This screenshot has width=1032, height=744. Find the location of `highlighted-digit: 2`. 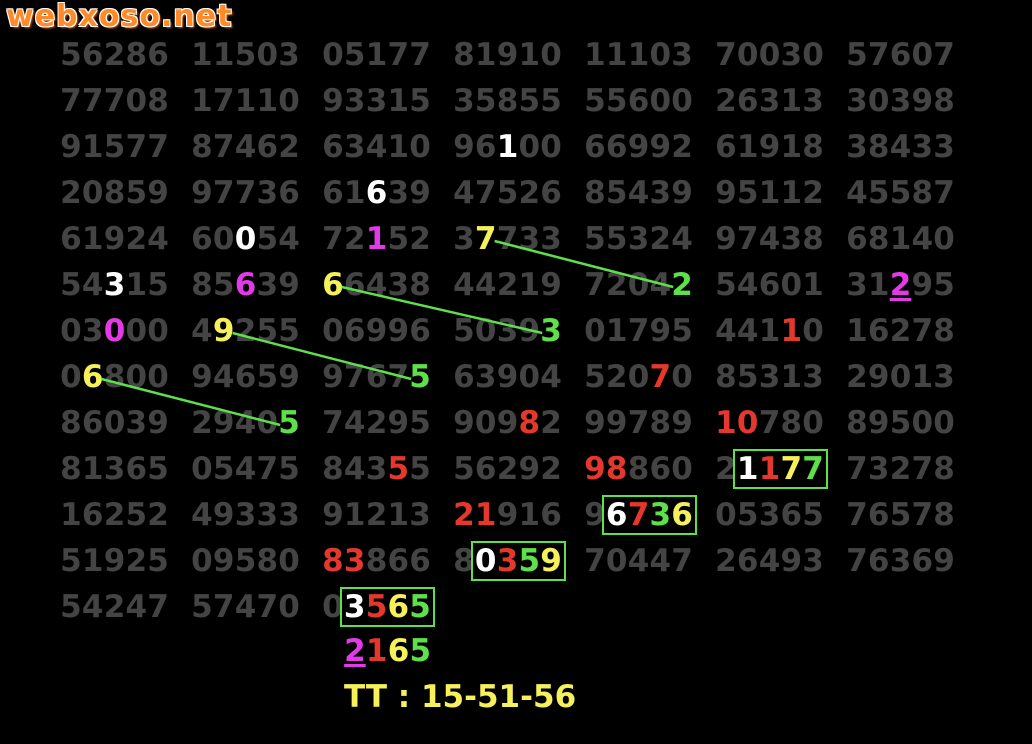

highlighted-digit: 2 is located at coordinates (464, 515).